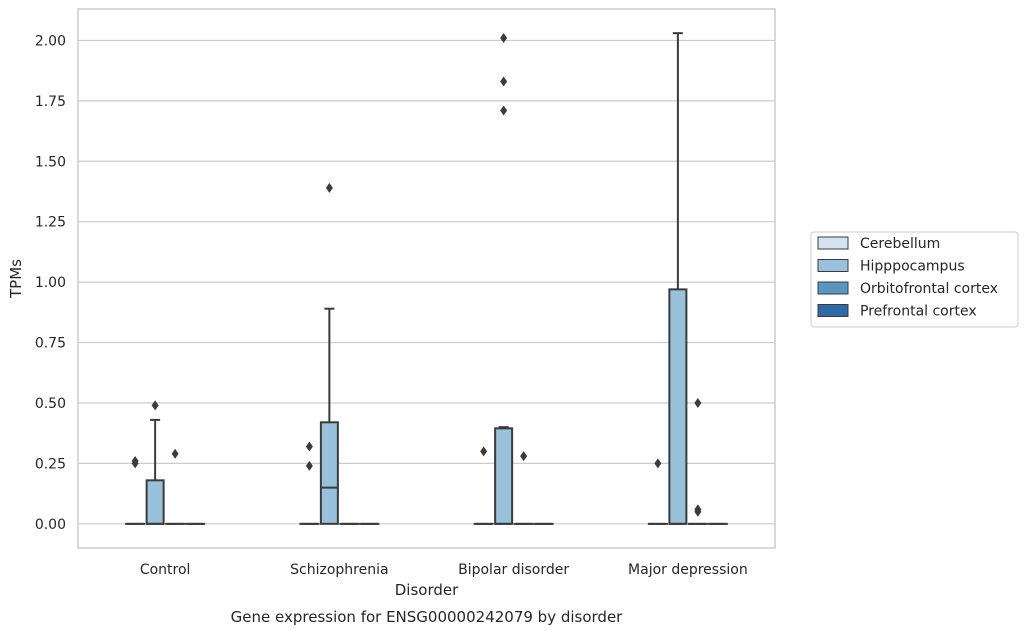 The image size is (1028, 634). I want to click on legend-frame, so click(914, 279).